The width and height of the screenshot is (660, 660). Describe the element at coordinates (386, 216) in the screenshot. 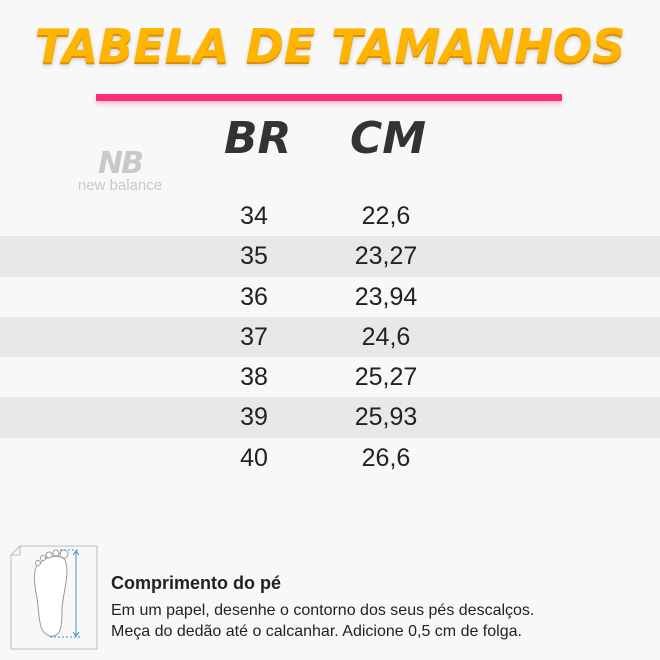

I see `cm-cell: 22,6` at that location.